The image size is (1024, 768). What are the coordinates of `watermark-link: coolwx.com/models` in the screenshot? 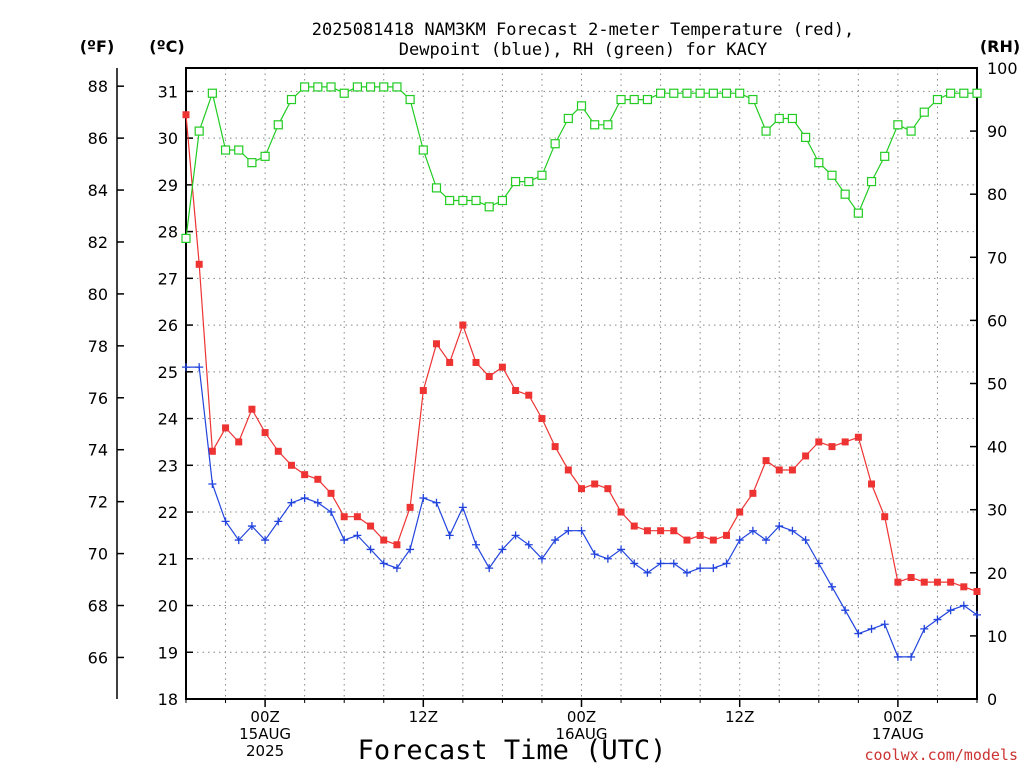 It's located at (941, 755).